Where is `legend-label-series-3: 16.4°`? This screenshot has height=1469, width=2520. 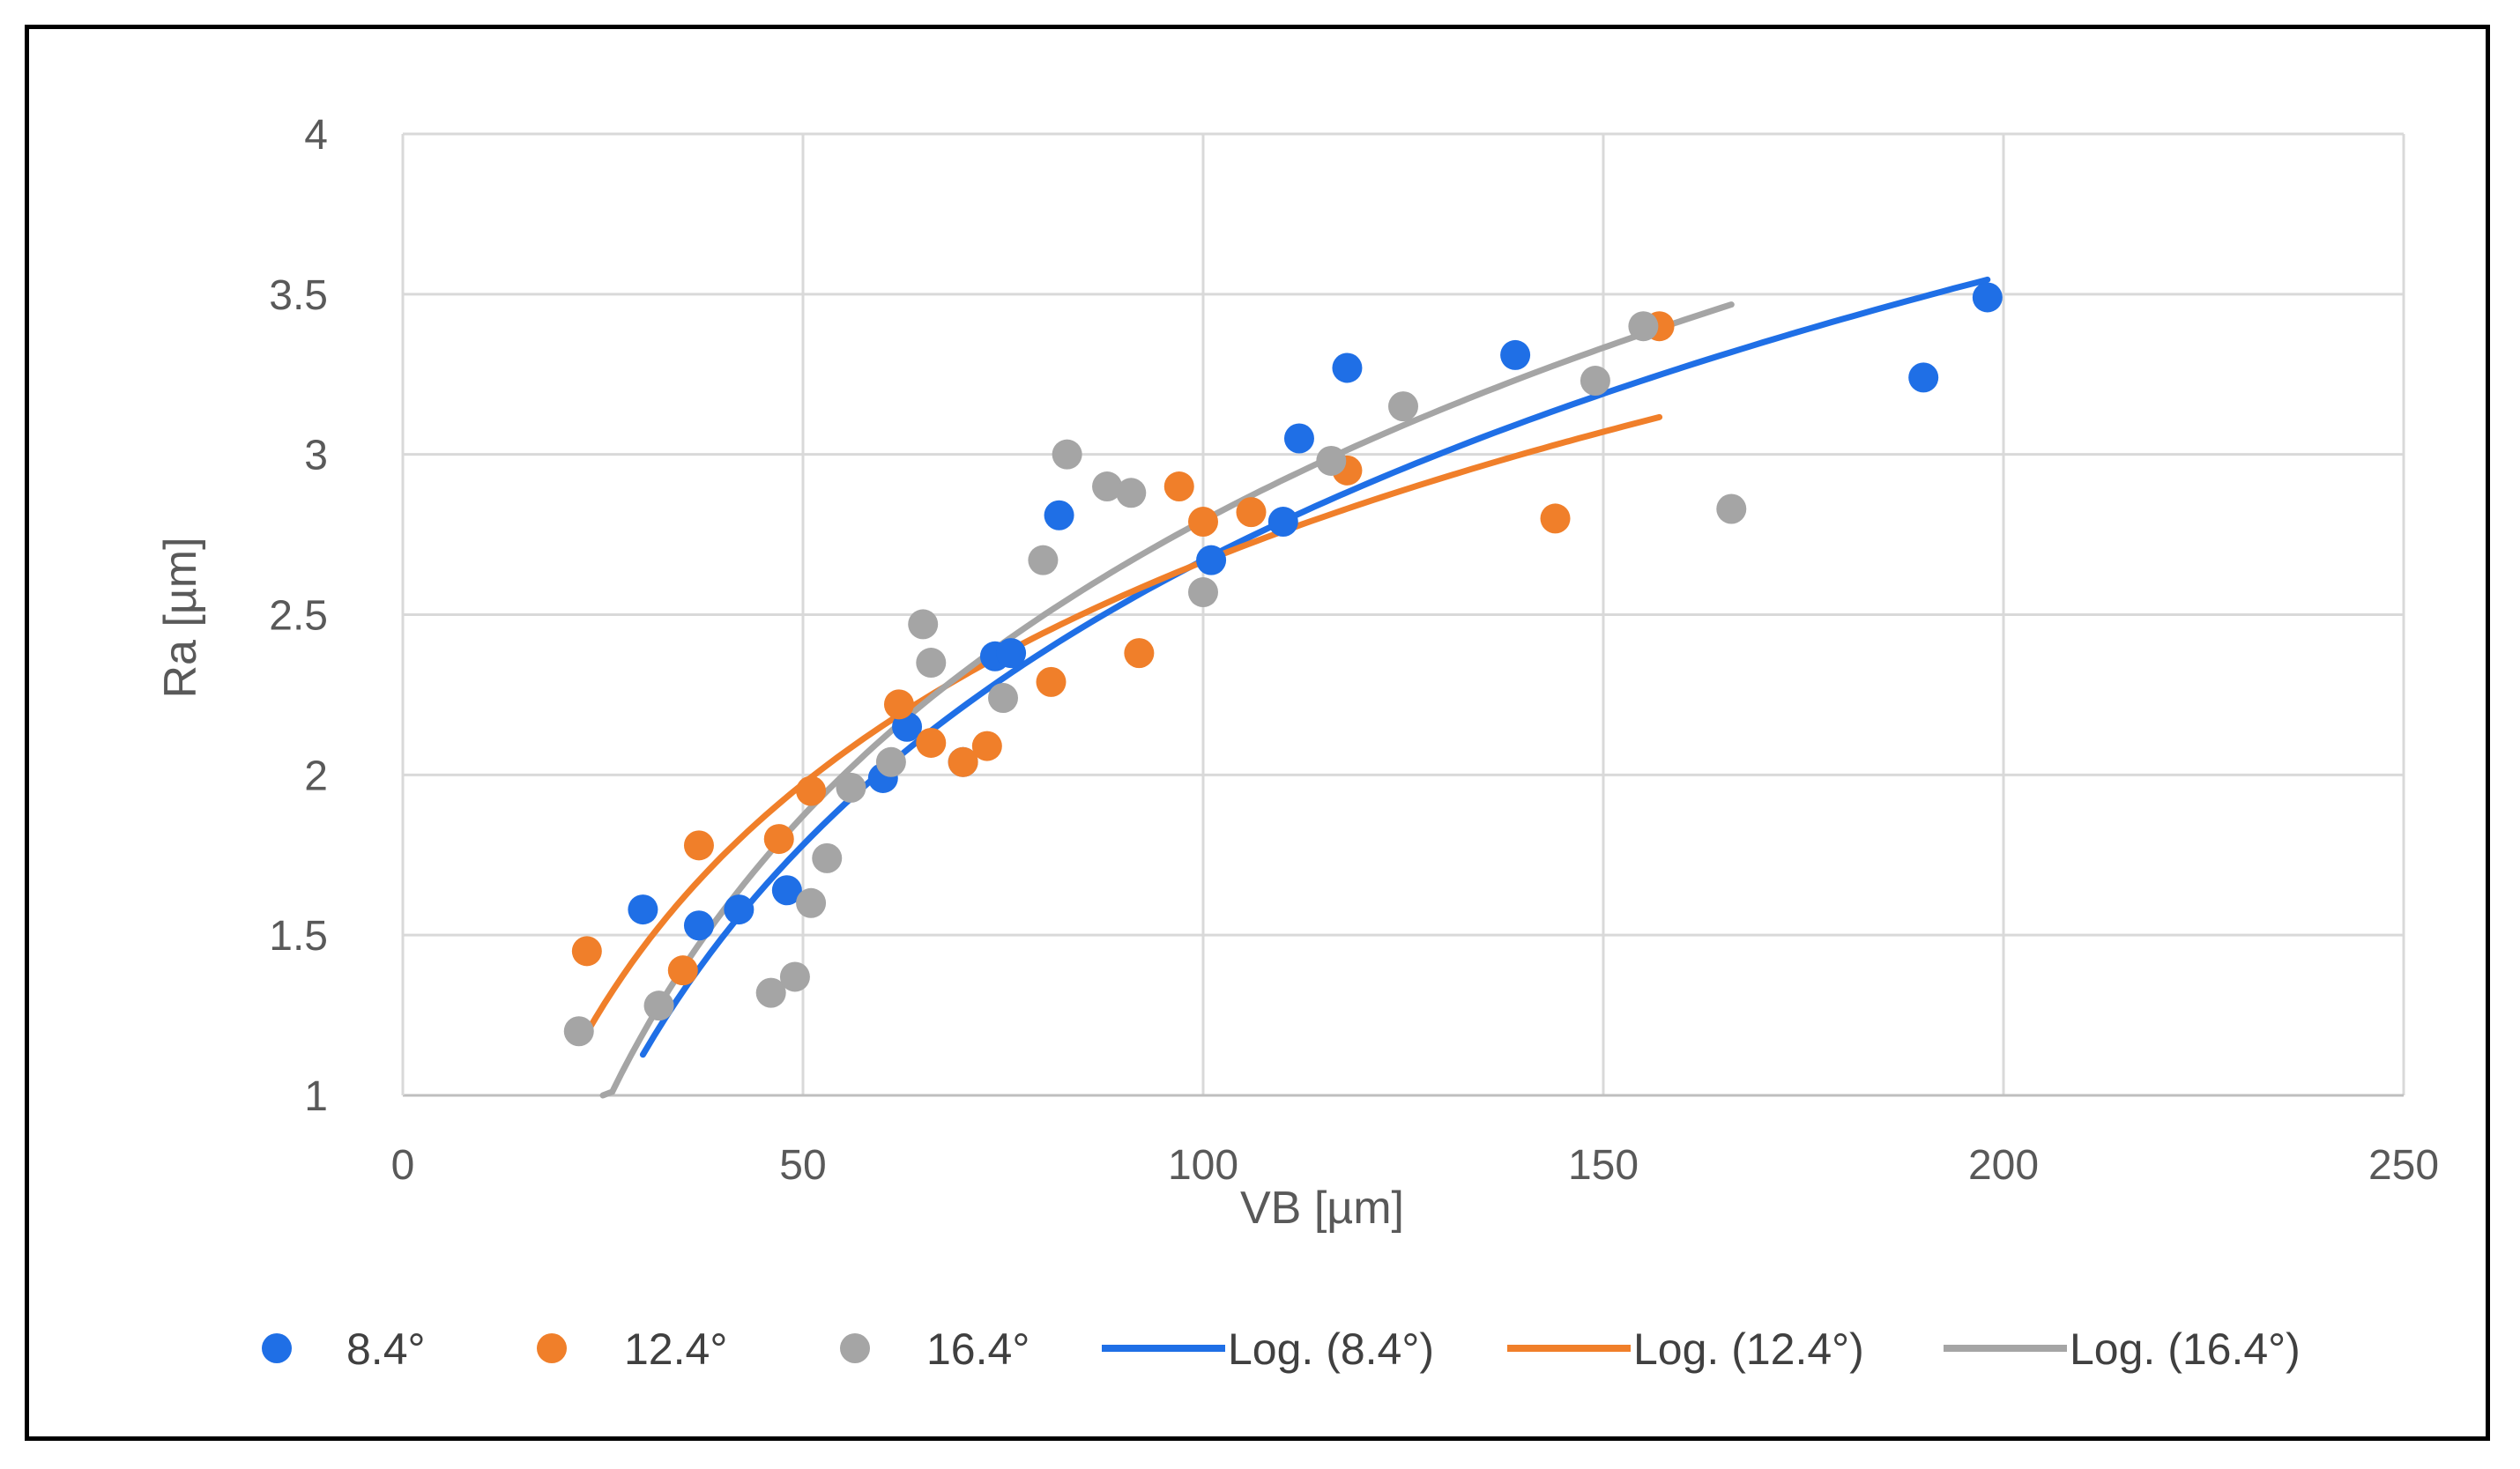
legend-label-series-3: 16.4° is located at coordinates (978, 1349).